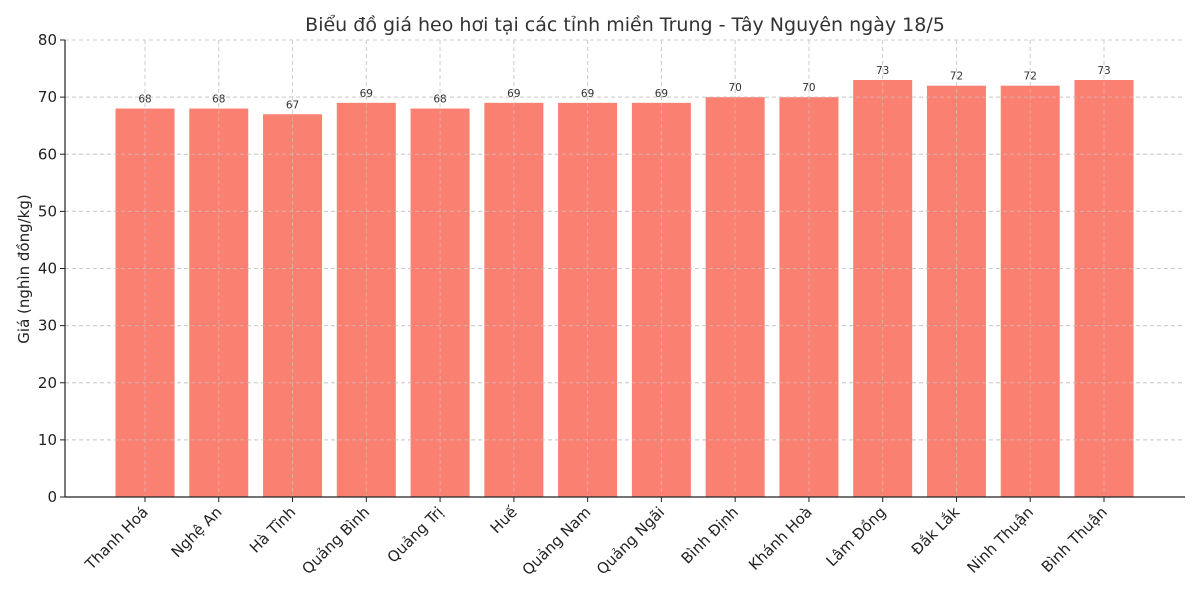 The width and height of the screenshot is (1200, 600). I want to click on x-tick-label: Lâm Đồng, so click(856, 536).